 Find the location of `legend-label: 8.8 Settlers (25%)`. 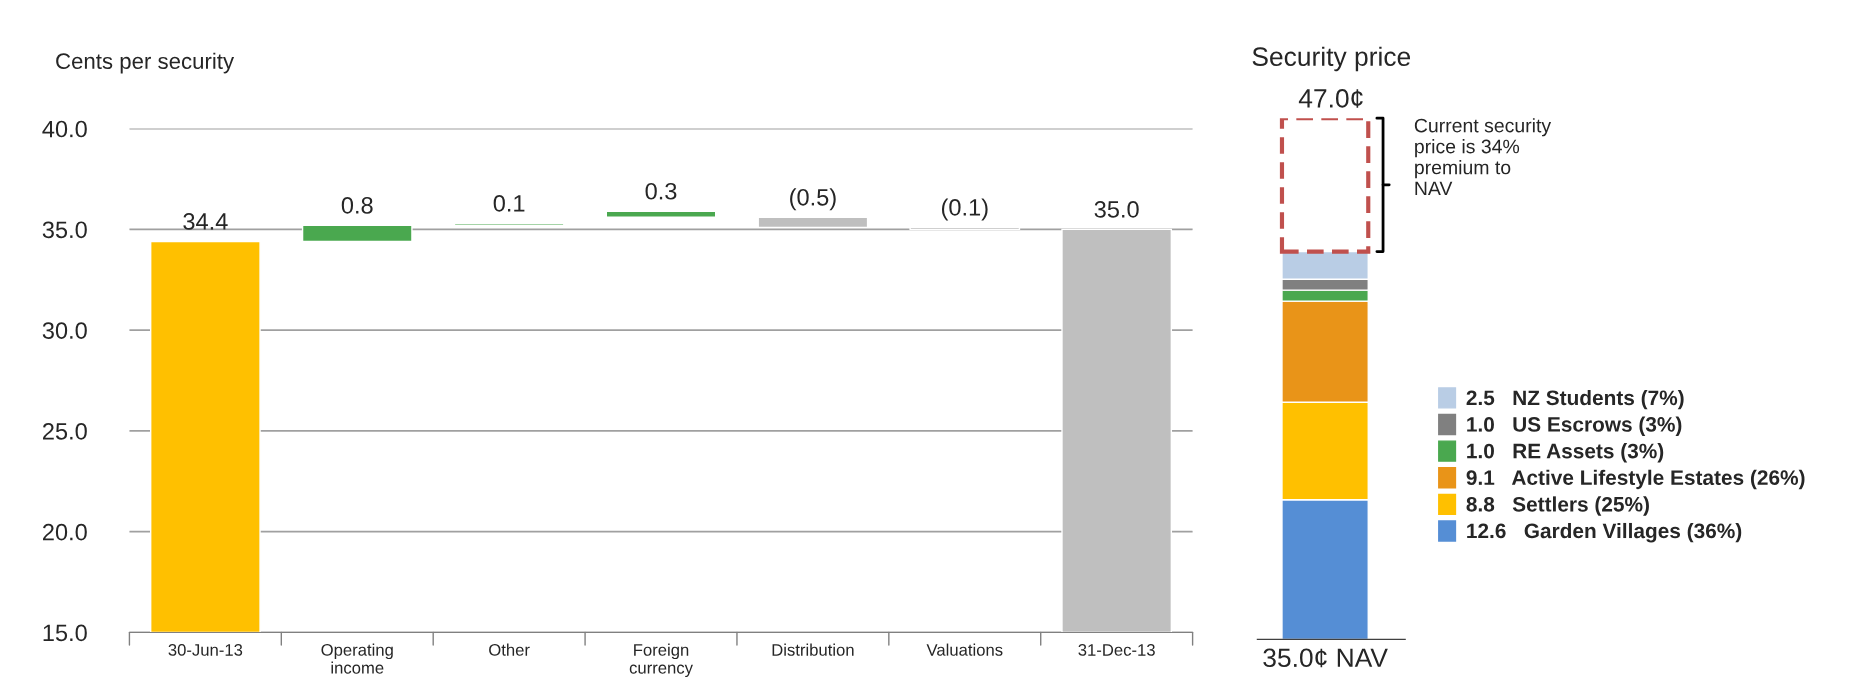

legend-label: 8.8 Settlers (25%) is located at coordinates (1557, 506).